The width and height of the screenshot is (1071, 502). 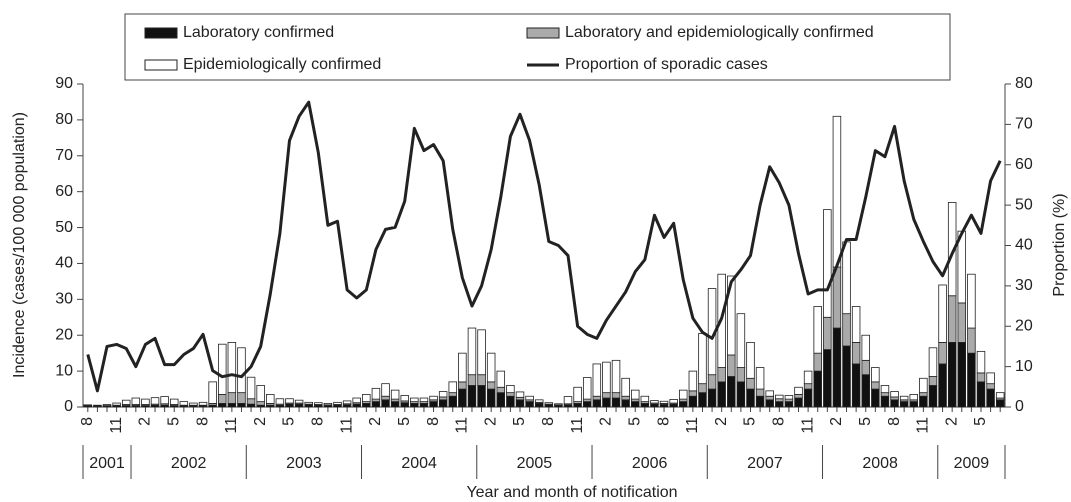 What do you see at coordinates (64, 334) in the screenshot?
I see `y-tick-label: 20` at bounding box center [64, 334].